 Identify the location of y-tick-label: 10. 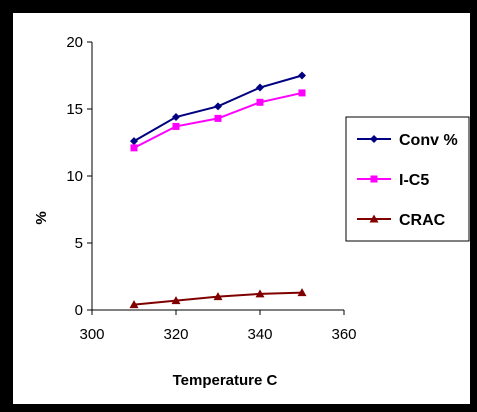
(74, 176).